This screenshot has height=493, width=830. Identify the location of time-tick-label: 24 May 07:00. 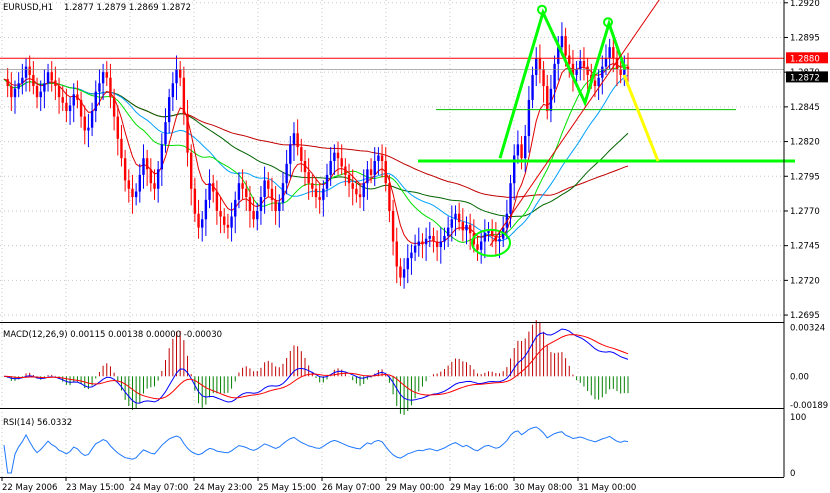
(159, 488).